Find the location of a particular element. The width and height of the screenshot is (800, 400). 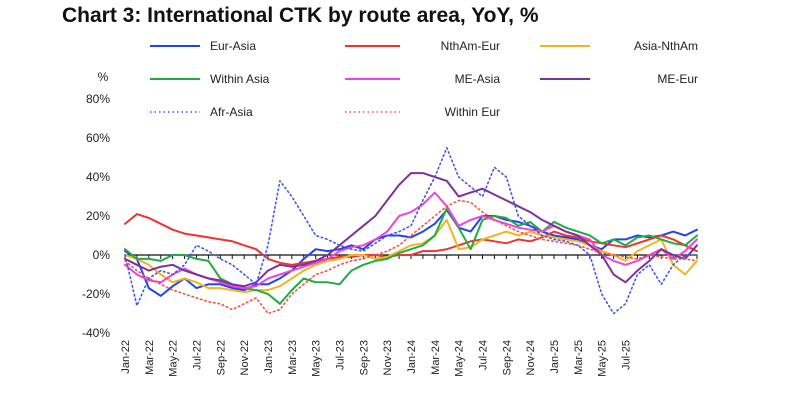

y-tick-label: 80% is located at coordinates (98, 99).